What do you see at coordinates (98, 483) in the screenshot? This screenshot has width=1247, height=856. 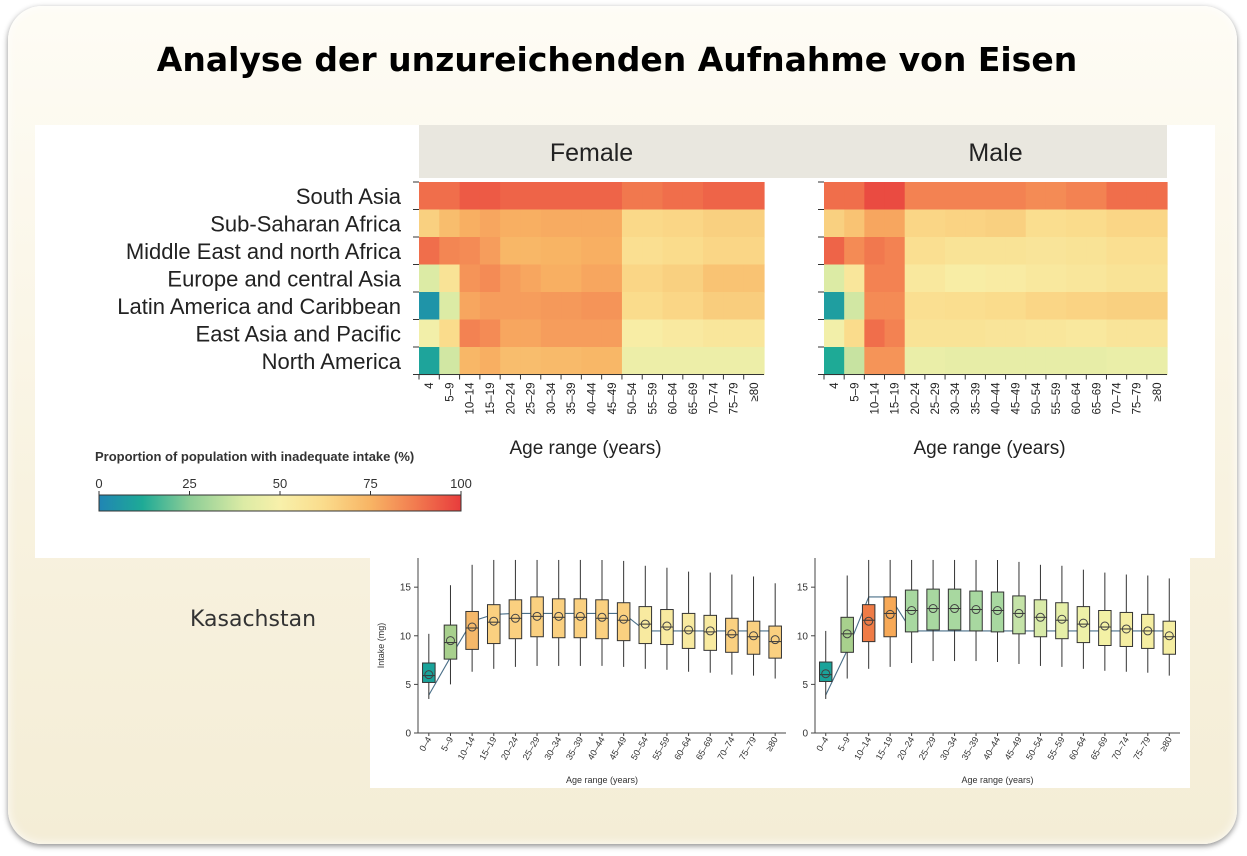 I see `colorbar-tick-label: 0` at bounding box center [98, 483].